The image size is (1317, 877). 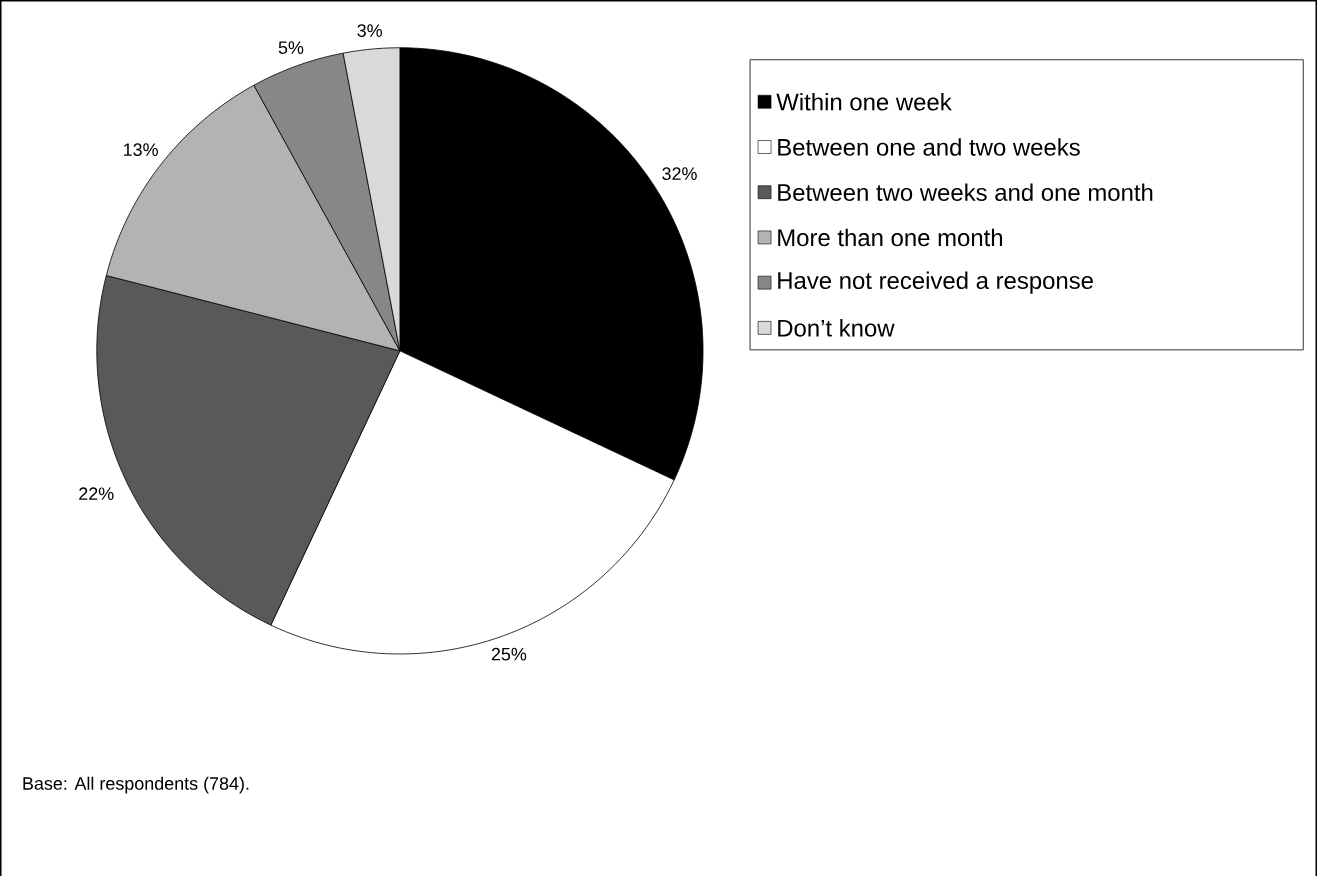 I want to click on text: Base: All respondents (784)., so click(x=136, y=785).